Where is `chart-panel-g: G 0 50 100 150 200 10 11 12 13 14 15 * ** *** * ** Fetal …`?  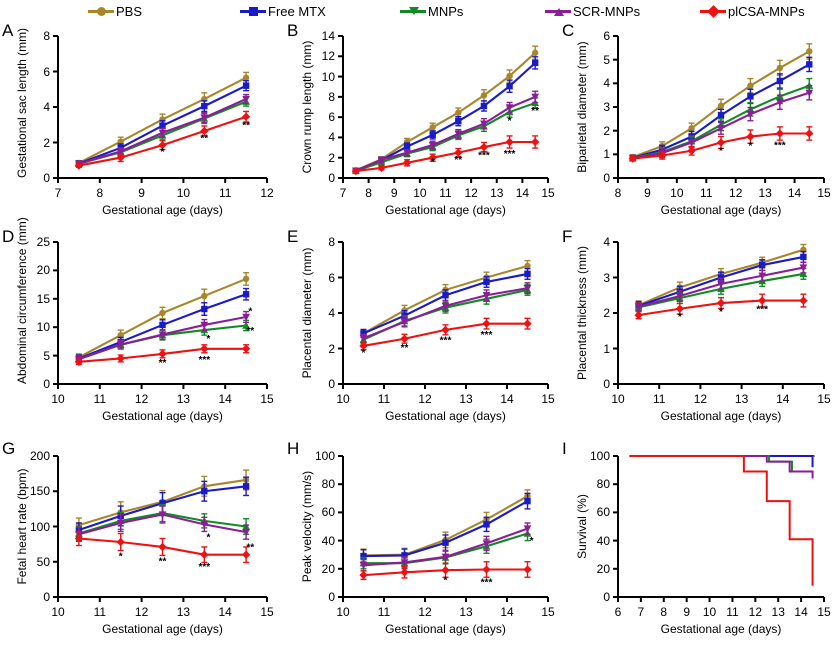 chart-panel-g: G 0 50 100 150 200 10 11 12 13 14 15 * ** *** * ** Fetal … is located at coordinates (141, 543).